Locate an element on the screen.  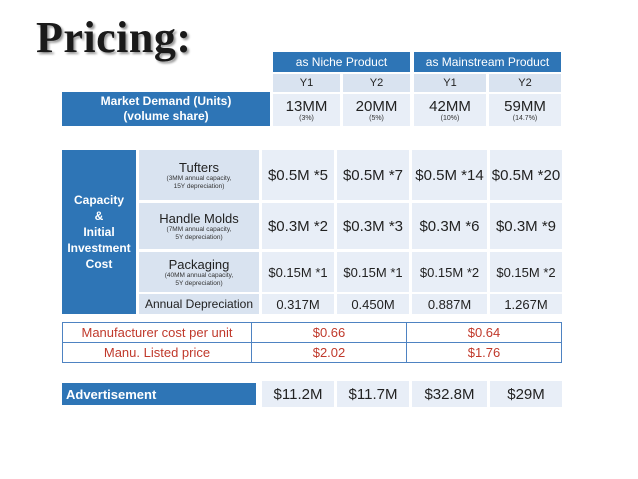
demand-cell: 42MM (10%) is located at coordinates (450, 110).